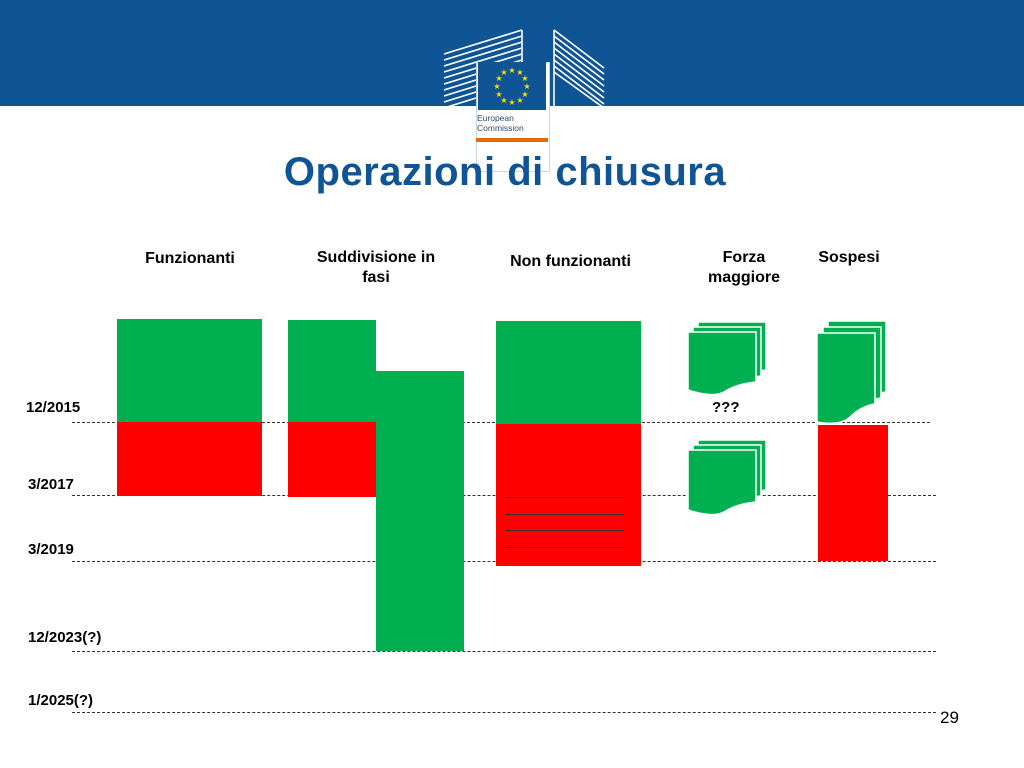 This screenshot has width=1024, height=768. I want to click on suddivisione-green-block, so click(332, 371).